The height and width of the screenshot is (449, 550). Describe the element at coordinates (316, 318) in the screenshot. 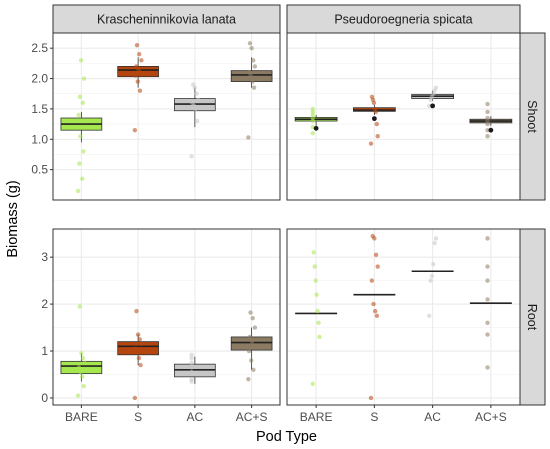

I see `group-bare` at that location.